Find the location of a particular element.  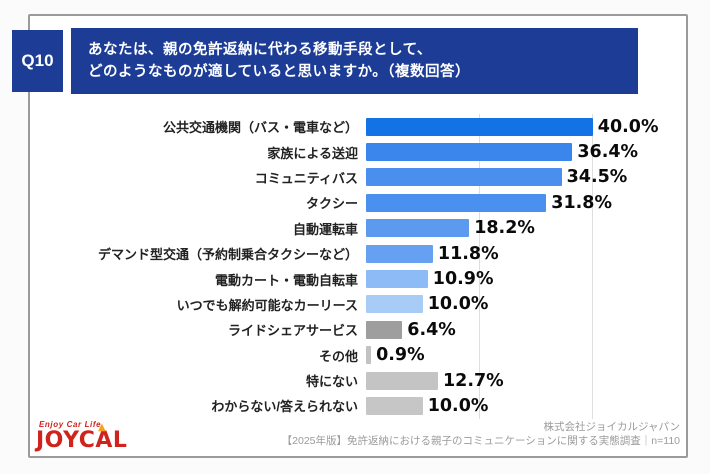

chart-row: 電動カート・電動自転車 10.9% is located at coordinates (364, 278).